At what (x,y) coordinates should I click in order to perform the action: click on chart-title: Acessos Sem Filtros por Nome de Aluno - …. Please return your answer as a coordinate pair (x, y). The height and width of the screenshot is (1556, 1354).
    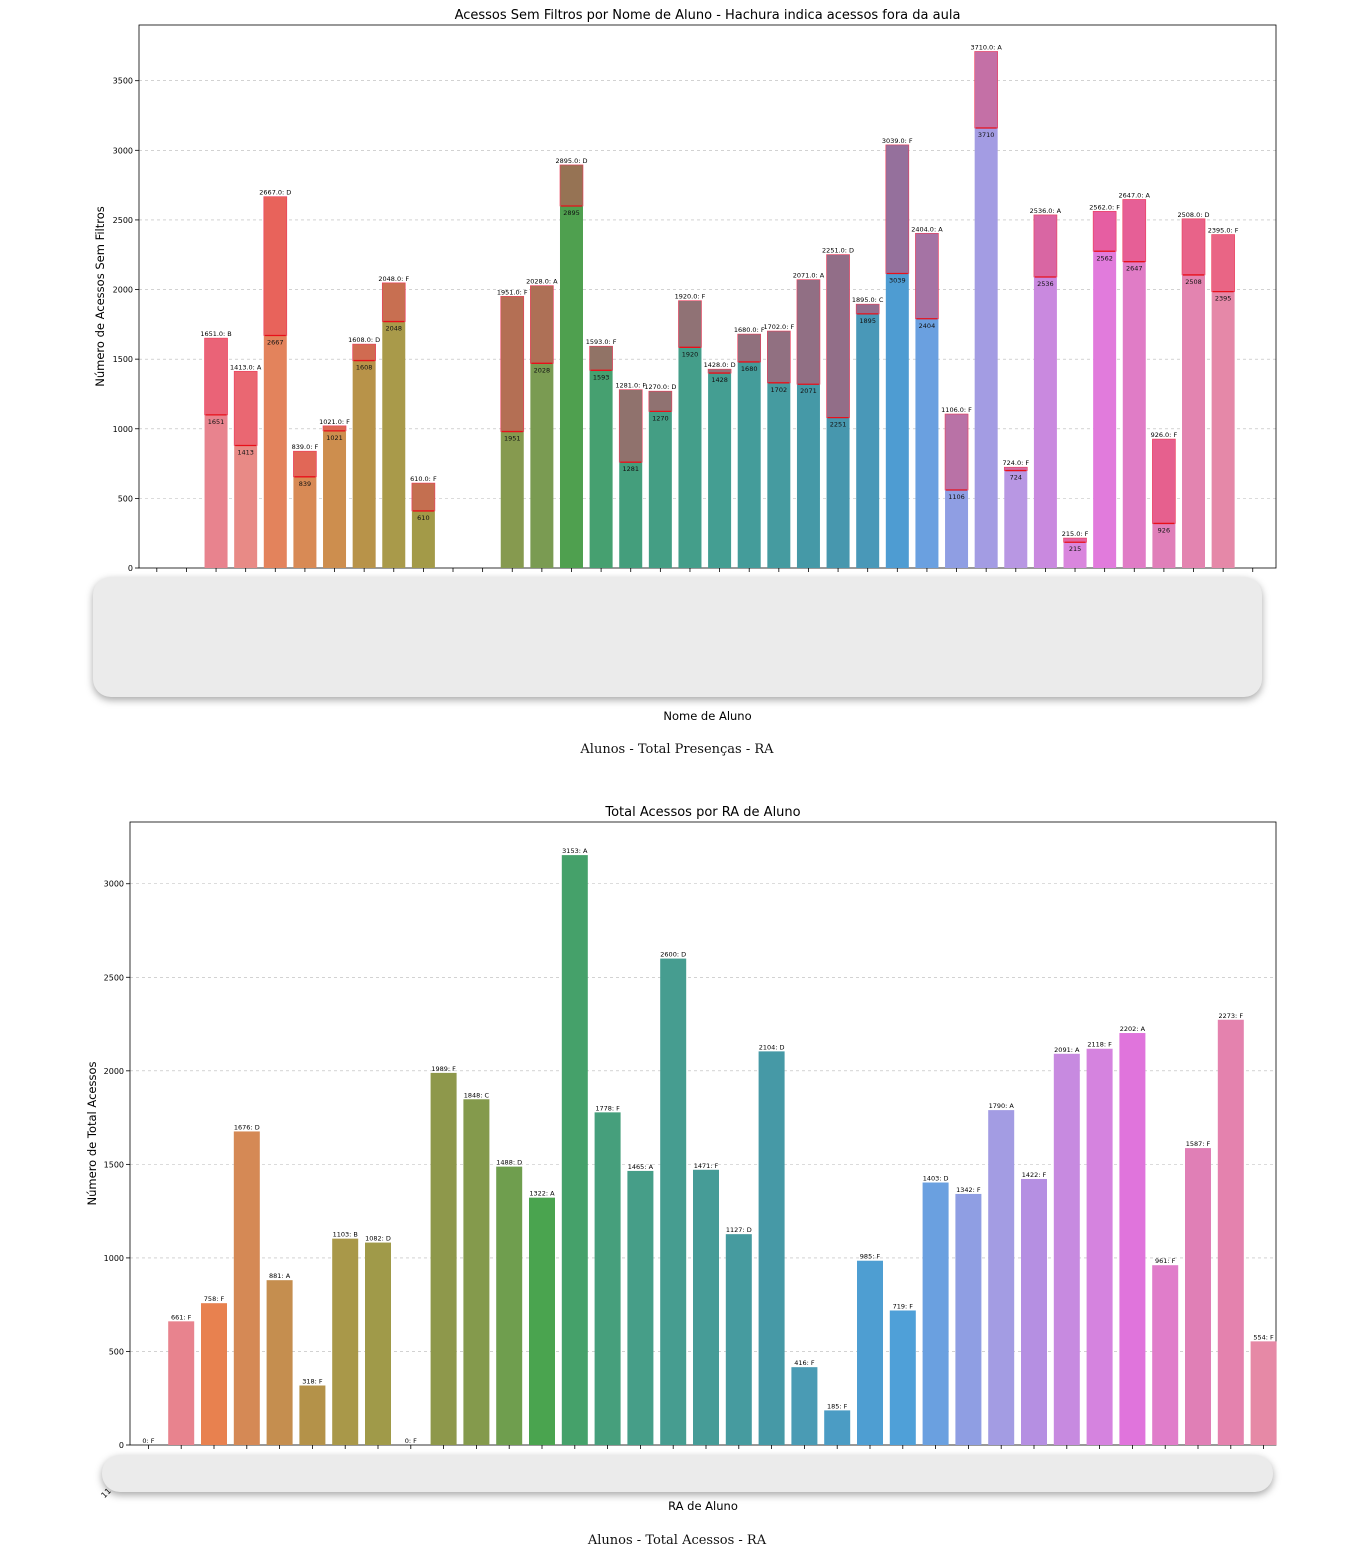
    Looking at the image, I should click on (708, 15).